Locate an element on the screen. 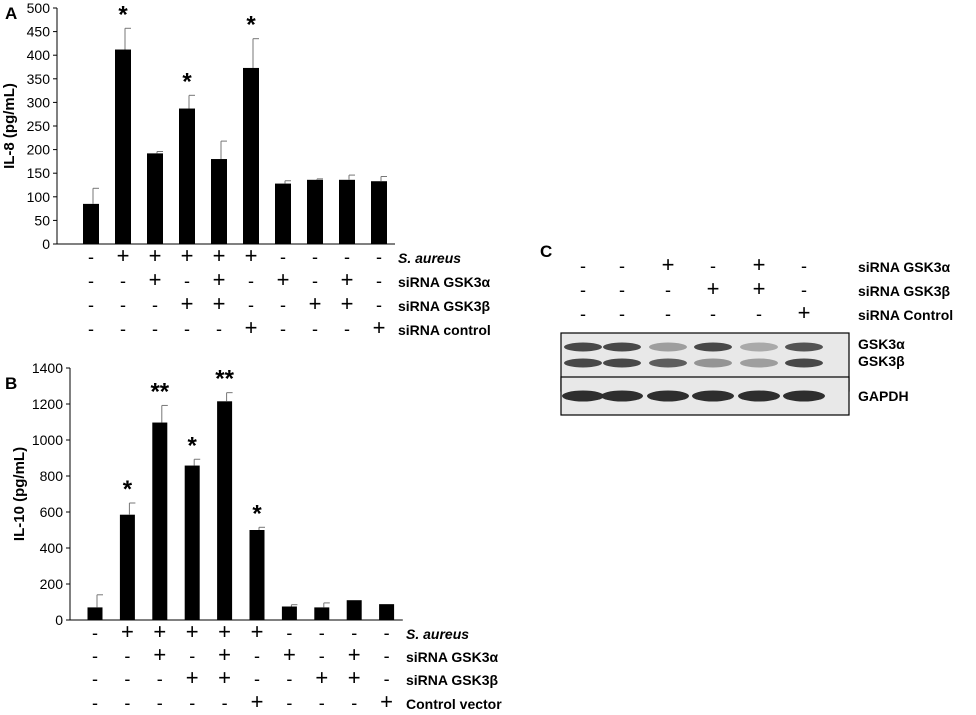 This screenshot has width=976, height=715. y-tick-label: 50 is located at coordinates (42, 220).